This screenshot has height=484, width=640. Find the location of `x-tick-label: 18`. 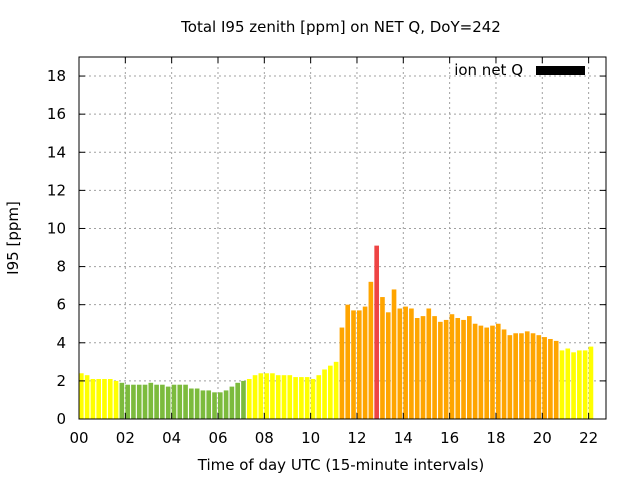

x-tick-label: 18 is located at coordinates (495, 438).